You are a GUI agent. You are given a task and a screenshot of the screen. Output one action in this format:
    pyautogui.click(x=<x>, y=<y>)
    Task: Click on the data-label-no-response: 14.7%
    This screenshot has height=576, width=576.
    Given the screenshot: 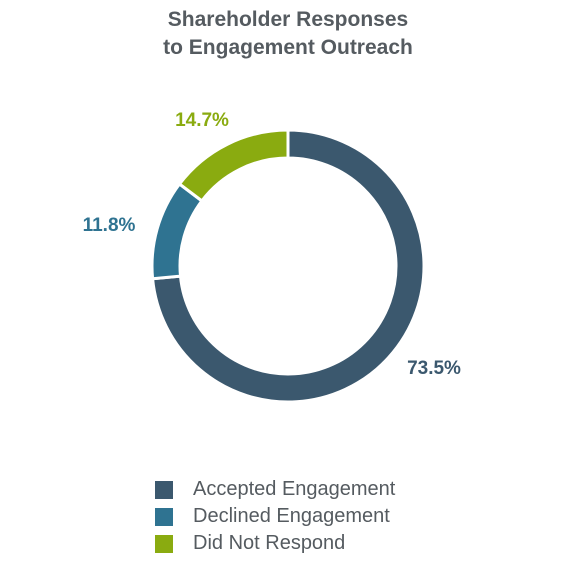 What is the action you would take?
    pyautogui.click(x=202, y=120)
    